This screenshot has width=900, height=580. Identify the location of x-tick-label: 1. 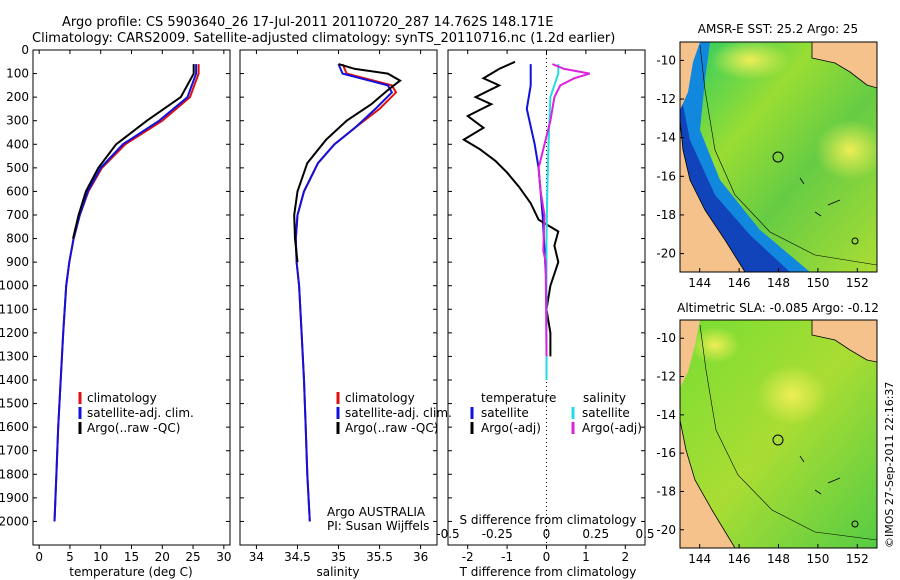
(586, 557).